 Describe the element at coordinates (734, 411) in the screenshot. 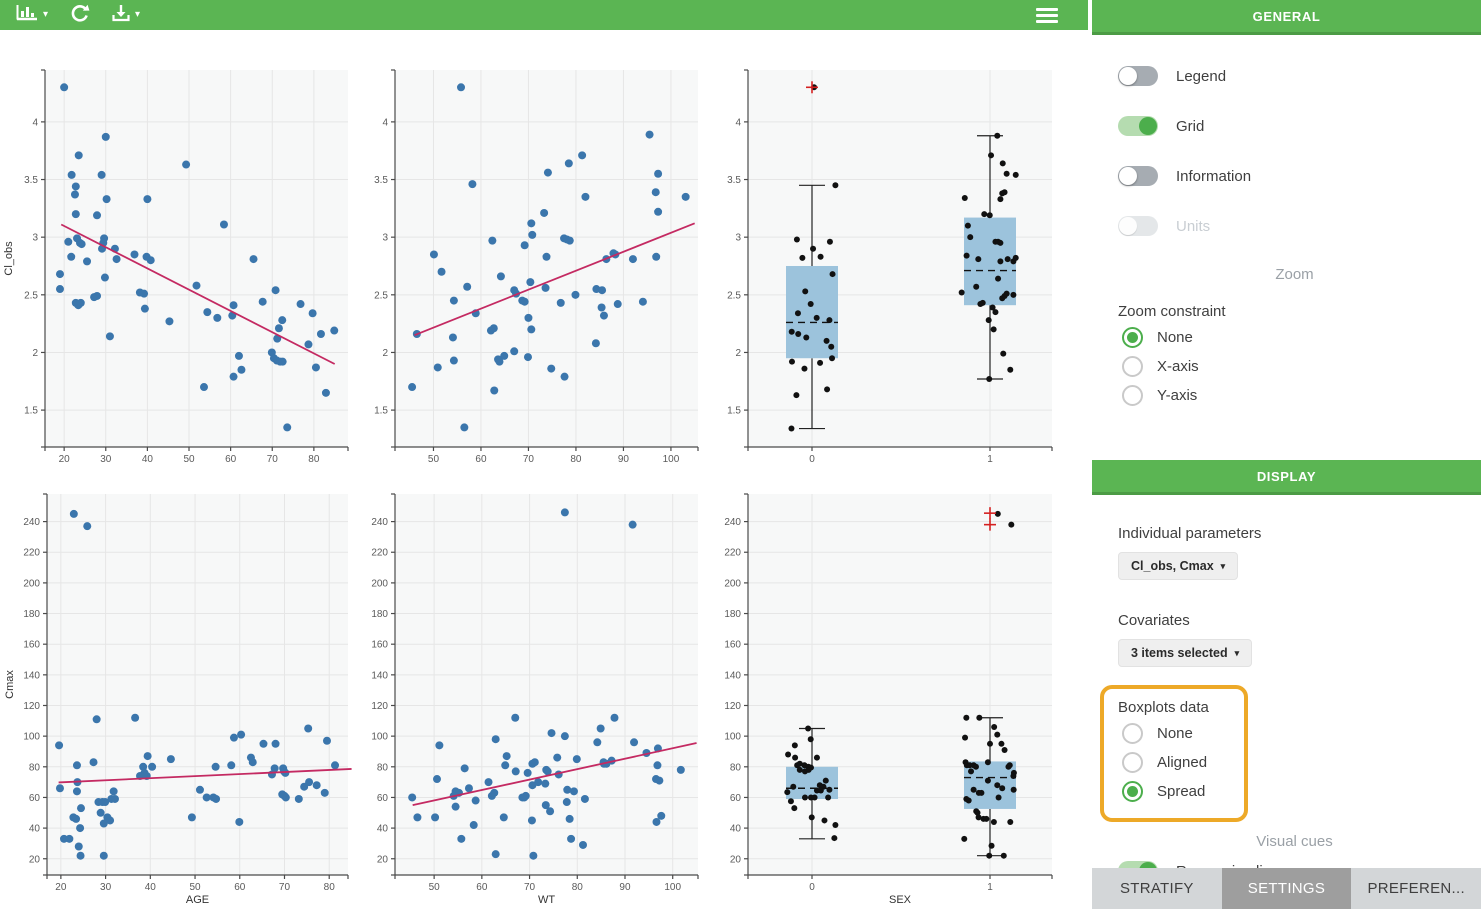

I see `svg-text: 1.5` at that location.